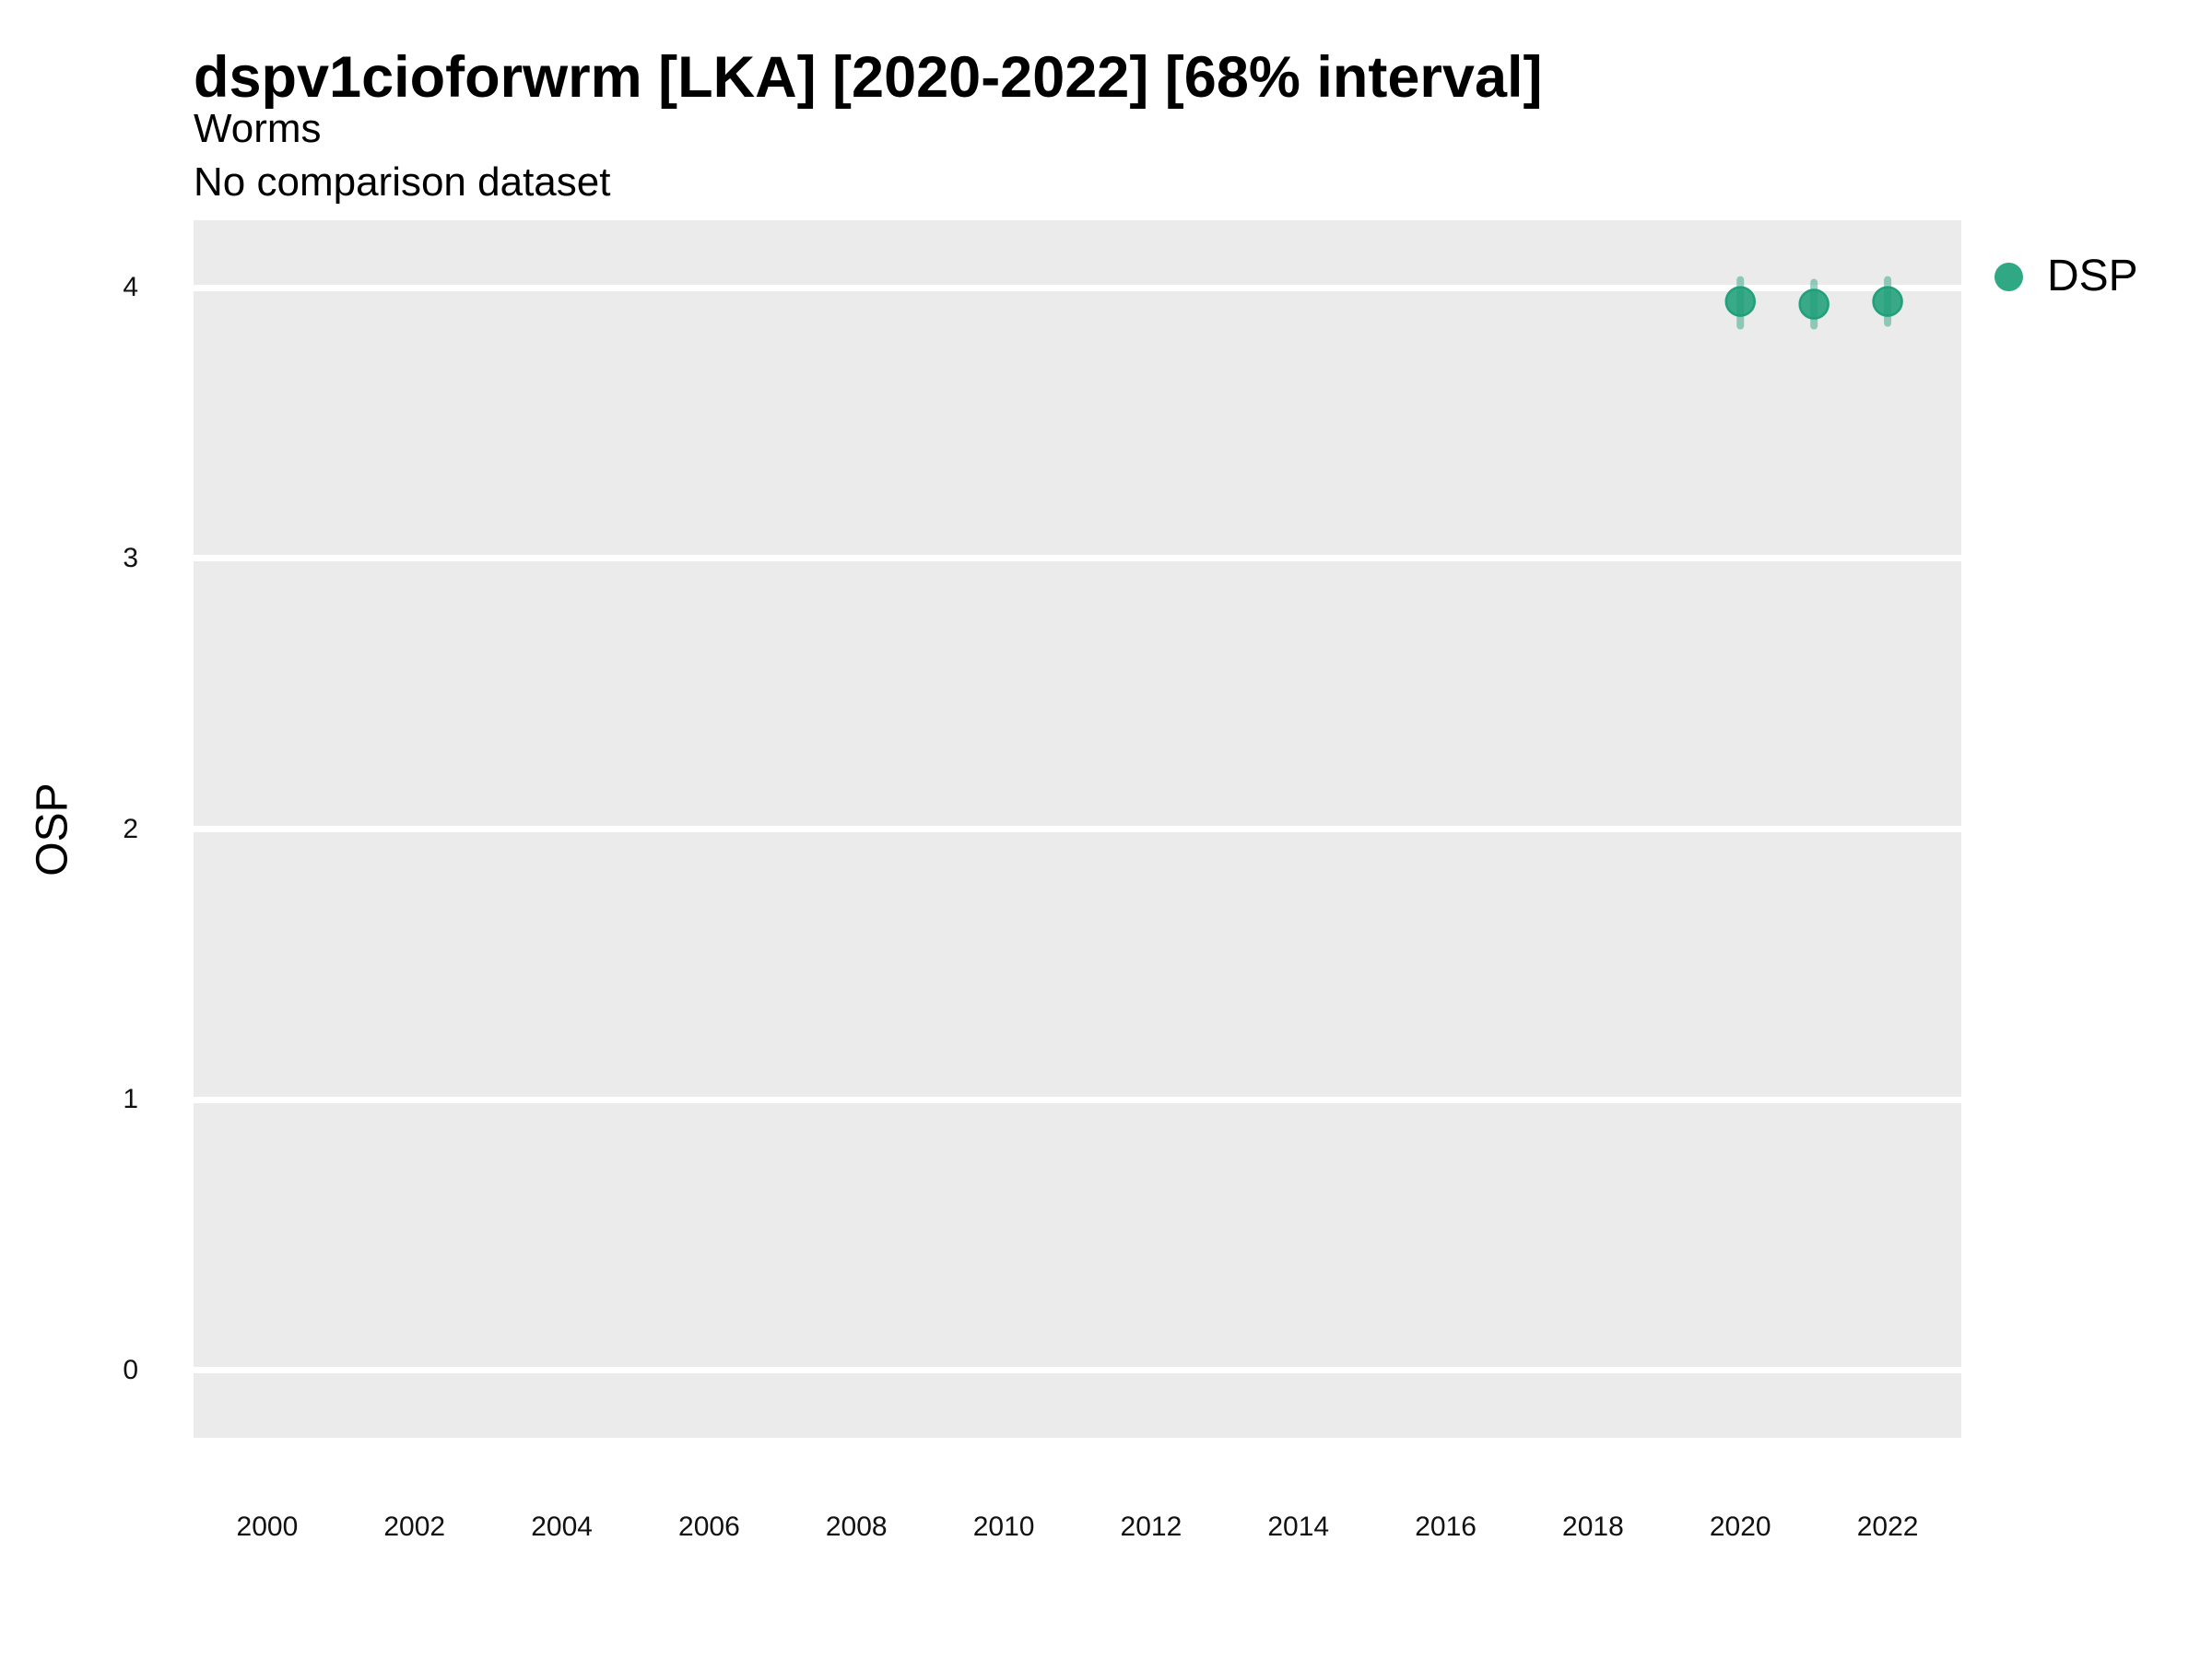 Image resolution: width=2212 pixels, height=1659 pixels. Describe the element at coordinates (2008, 276) in the screenshot. I see `legend-point-swatch` at that location.